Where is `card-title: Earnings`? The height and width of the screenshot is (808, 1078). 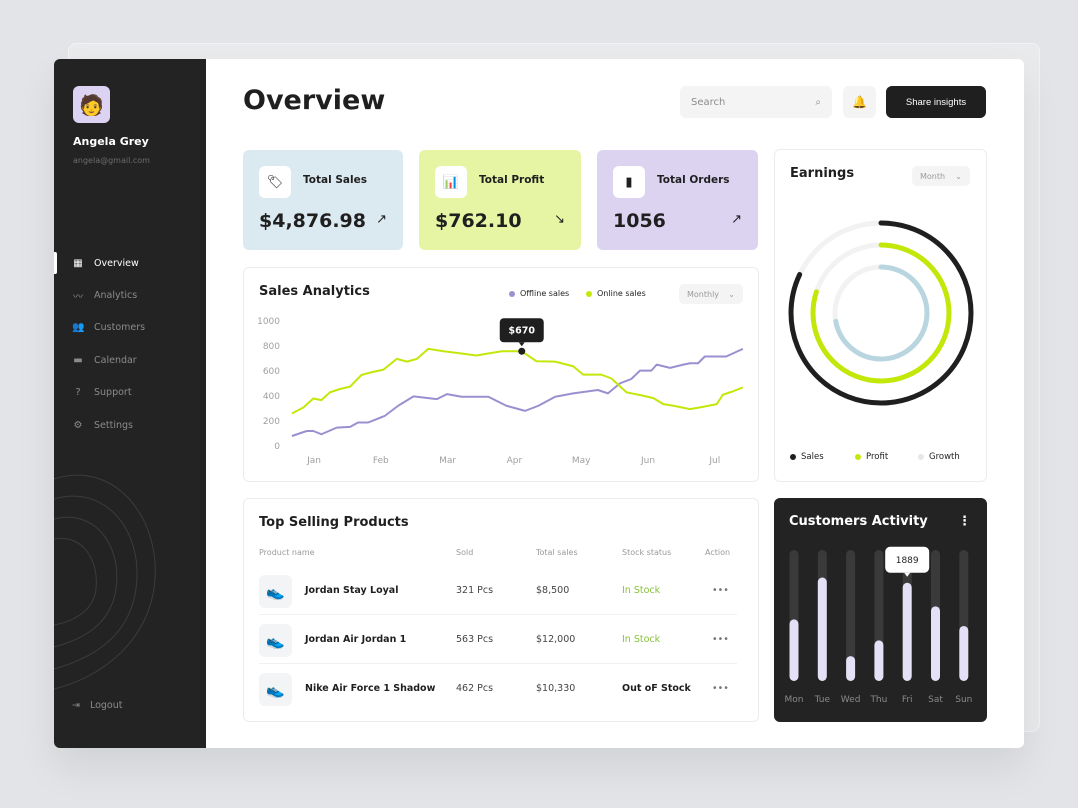 card-title: Earnings is located at coordinates (822, 173).